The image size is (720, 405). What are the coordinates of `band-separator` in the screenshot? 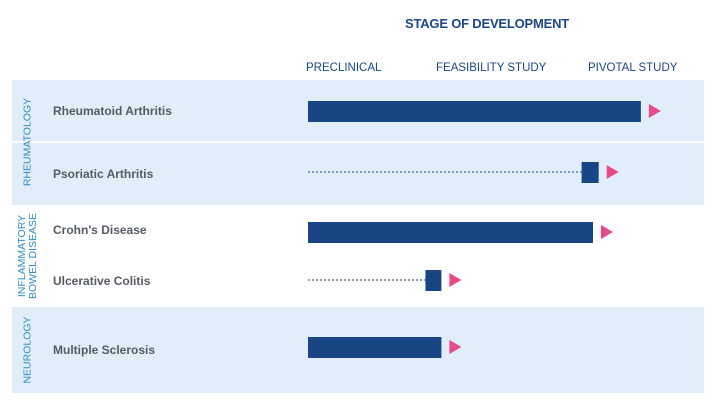 It's located at (358, 142).